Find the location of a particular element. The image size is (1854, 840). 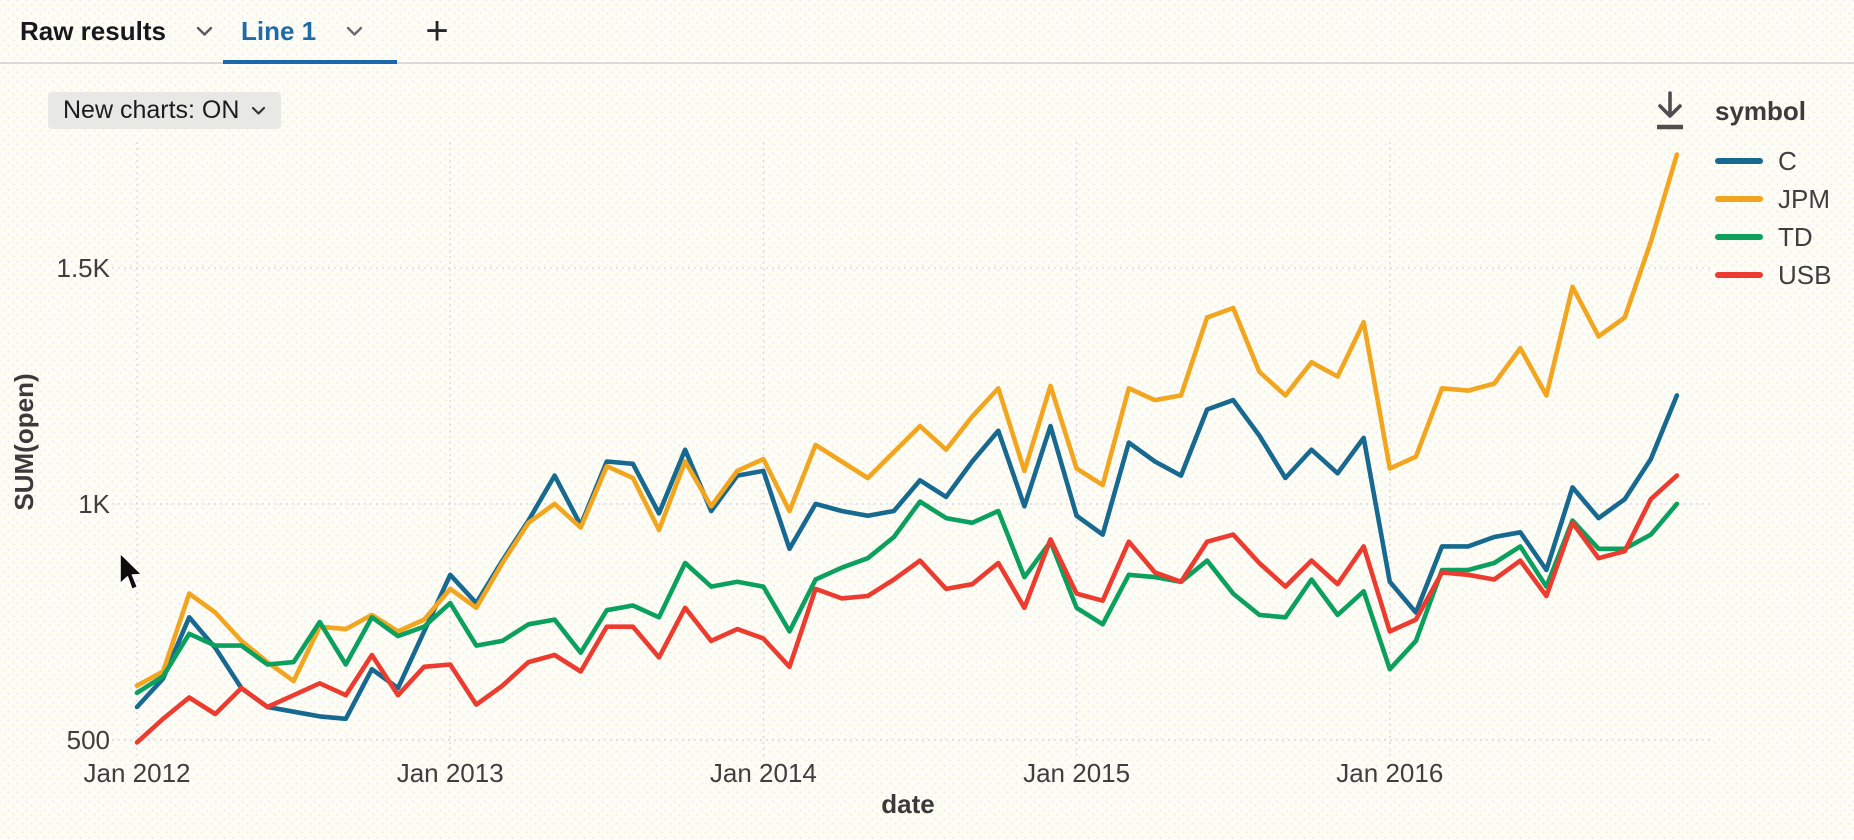

tab-raw-results-label: Raw results is located at coordinates (93, 30).